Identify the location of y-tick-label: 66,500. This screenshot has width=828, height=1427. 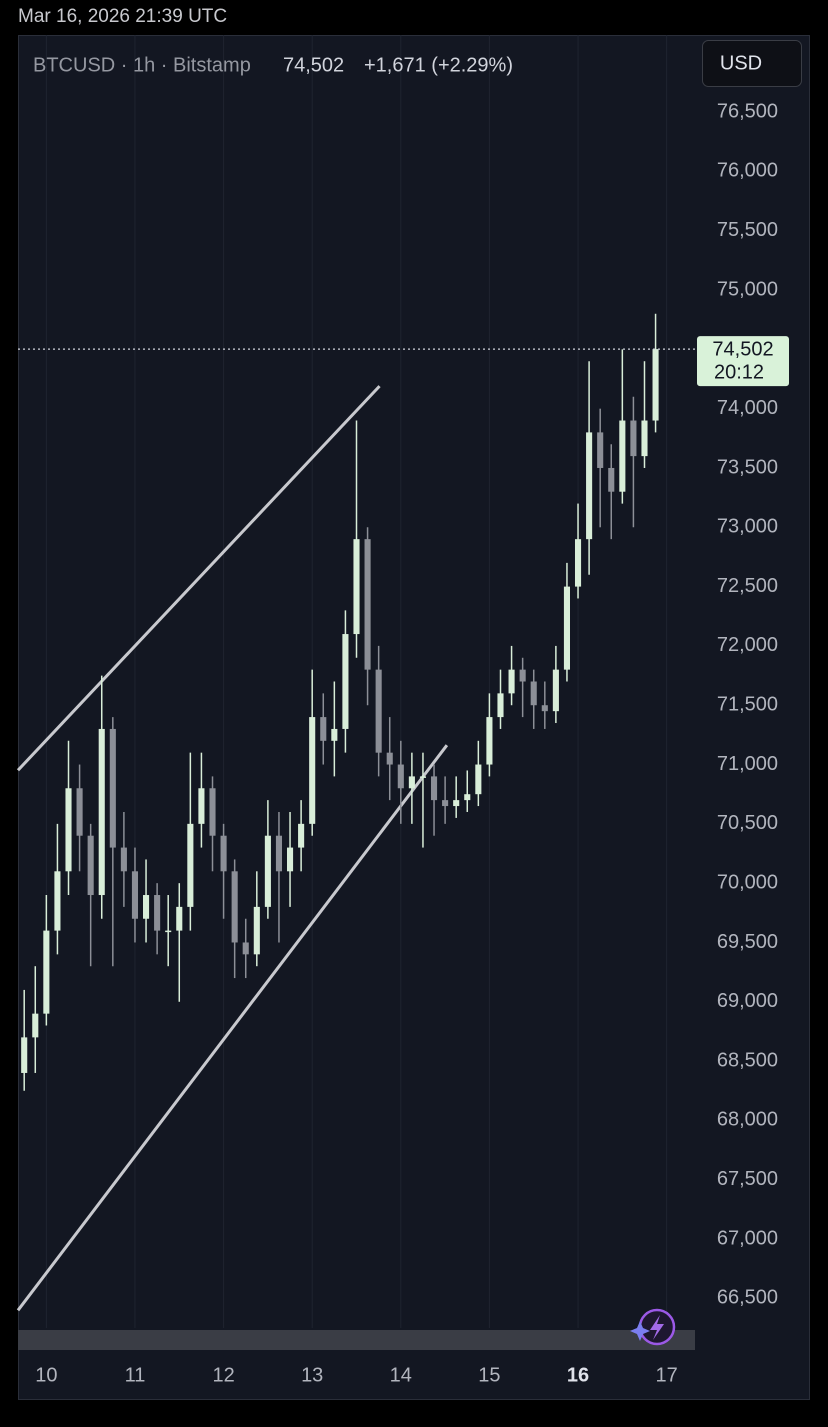
(747, 1298).